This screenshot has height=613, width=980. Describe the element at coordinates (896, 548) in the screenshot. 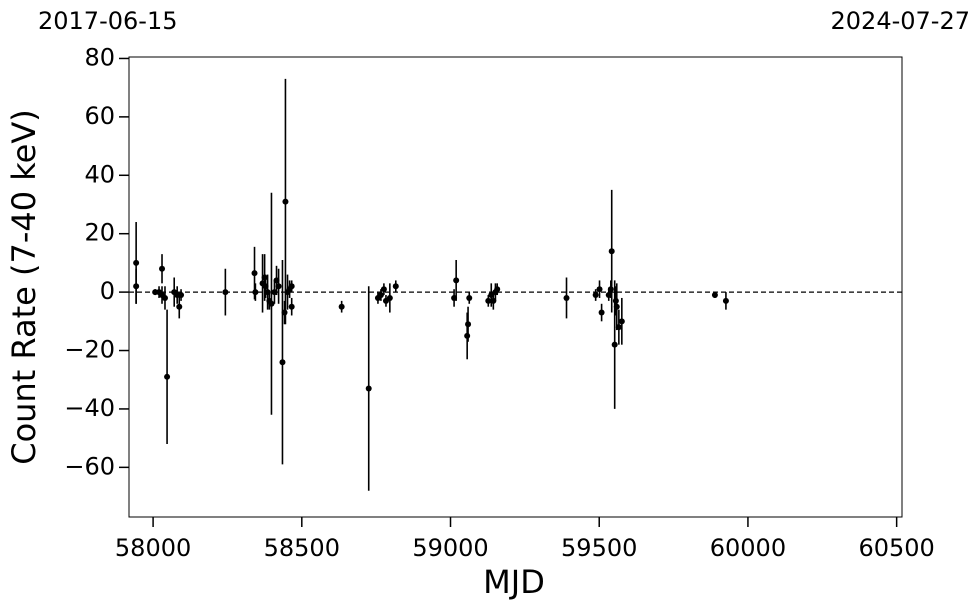

I see `x-tick-label: 60500` at that location.